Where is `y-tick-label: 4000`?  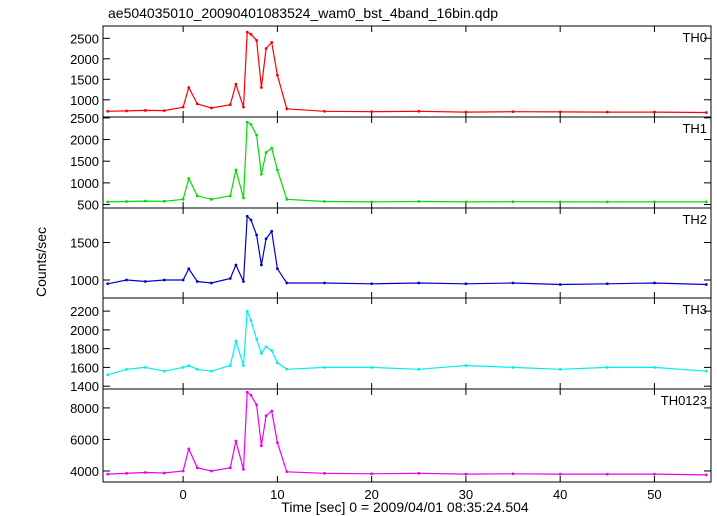 y-tick-label: 4000 is located at coordinates (84, 471).